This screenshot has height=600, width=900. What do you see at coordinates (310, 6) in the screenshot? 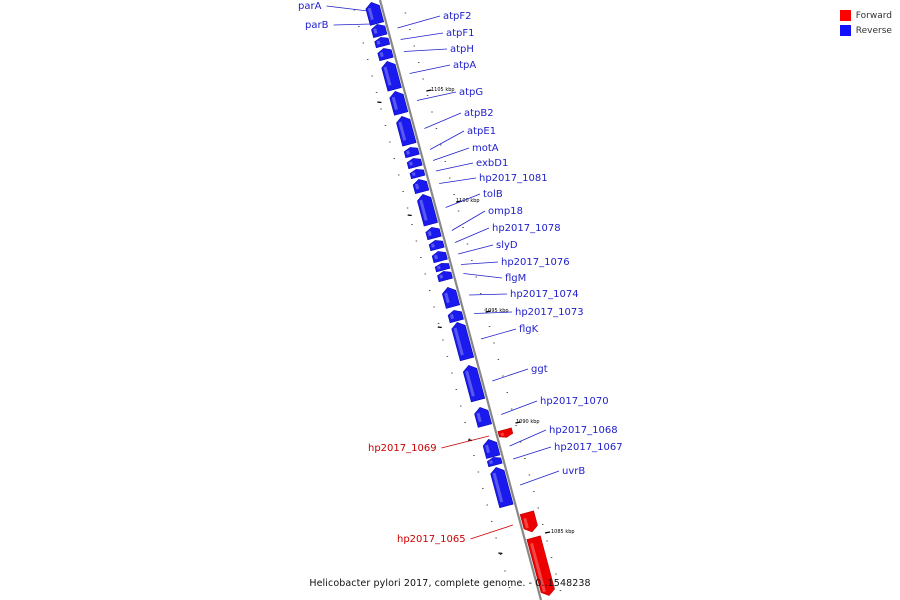
I see `gene-label: parA` at bounding box center [310, 6].